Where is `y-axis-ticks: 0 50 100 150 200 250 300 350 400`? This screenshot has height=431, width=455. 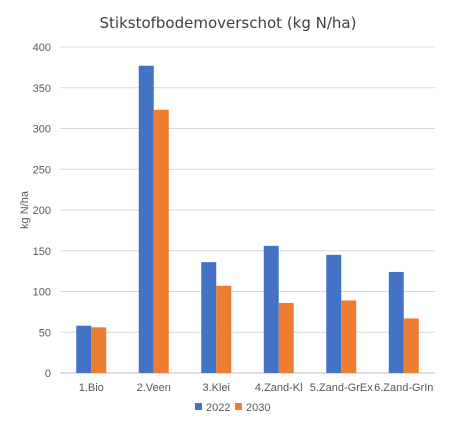
y-axis-ticks: 0 50 100 150 200 250 300 350 400 is located at coordinates (42, 211).